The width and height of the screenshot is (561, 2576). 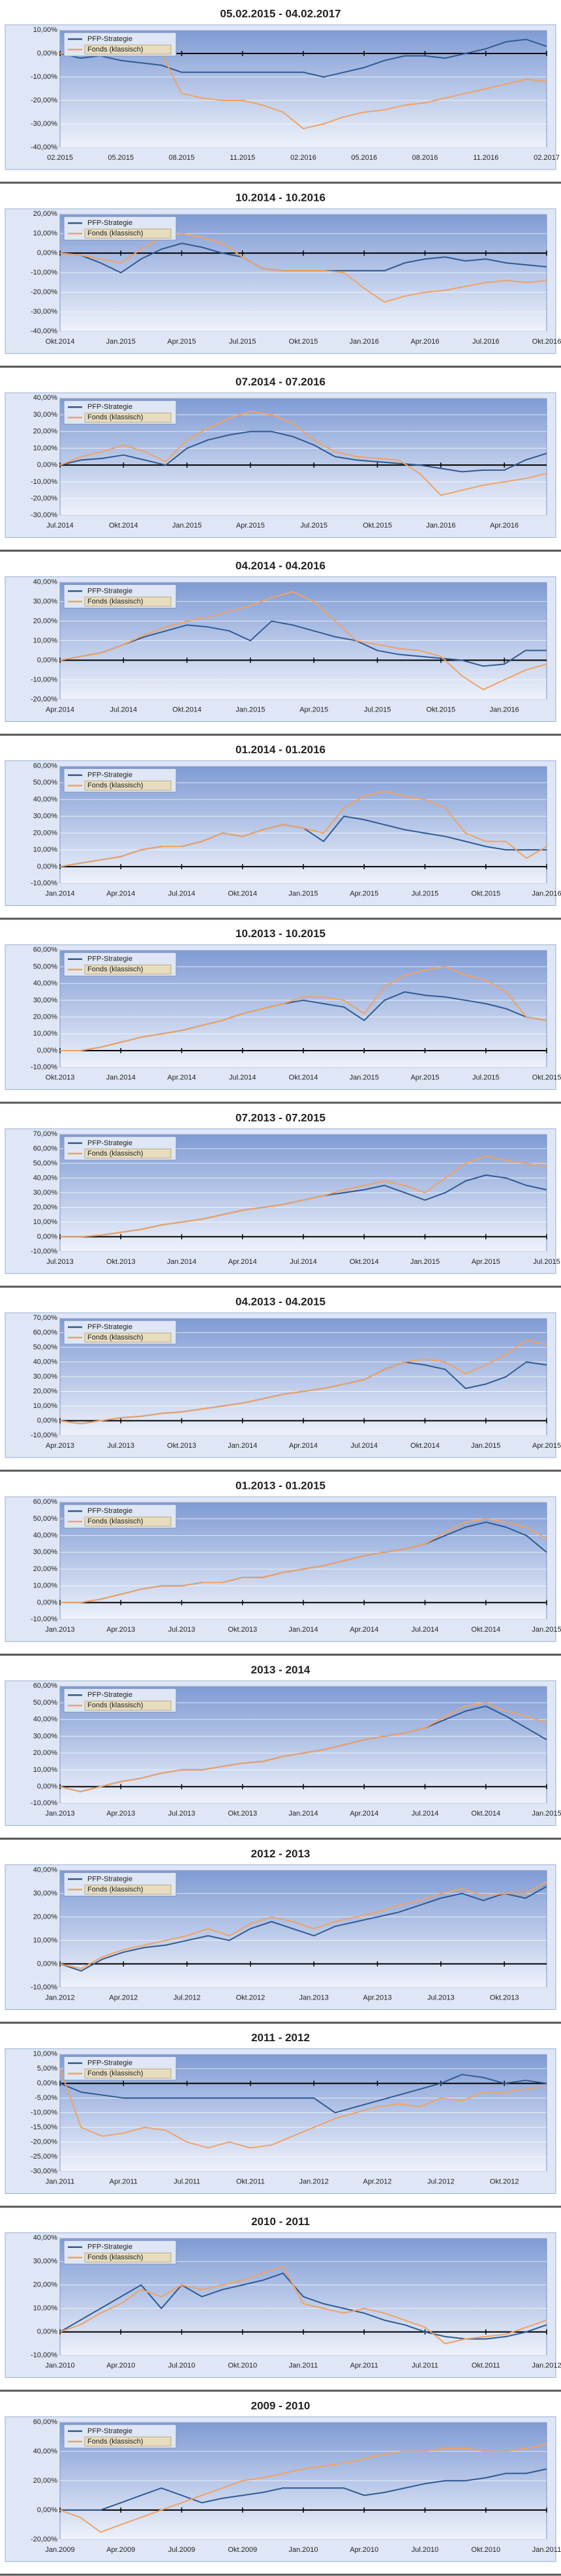 I want to click on x-tick-label: Okt.2009, so click(x=242, y=2550).